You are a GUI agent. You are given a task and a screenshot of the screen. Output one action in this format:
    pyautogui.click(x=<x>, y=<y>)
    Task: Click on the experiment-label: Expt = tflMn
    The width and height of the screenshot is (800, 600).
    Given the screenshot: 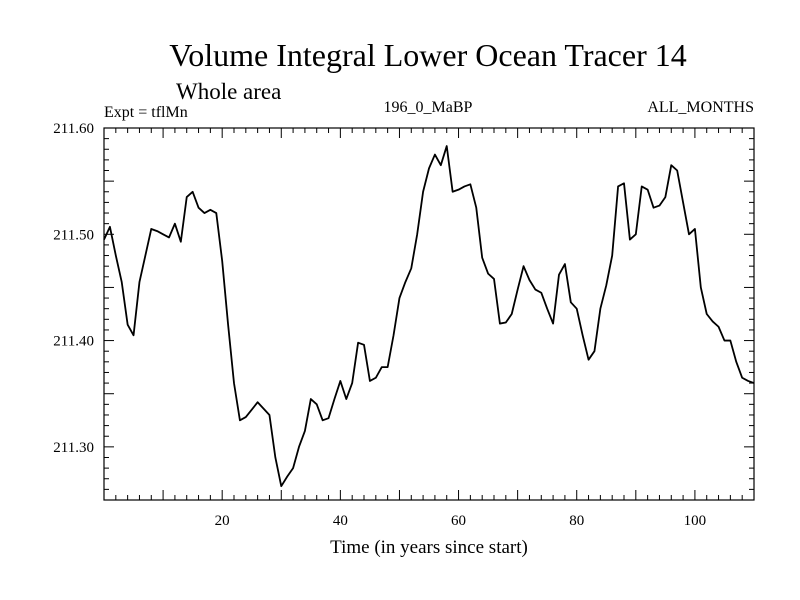 What is the action you would take?
    pyautogui.click(x=146, y=112)
    